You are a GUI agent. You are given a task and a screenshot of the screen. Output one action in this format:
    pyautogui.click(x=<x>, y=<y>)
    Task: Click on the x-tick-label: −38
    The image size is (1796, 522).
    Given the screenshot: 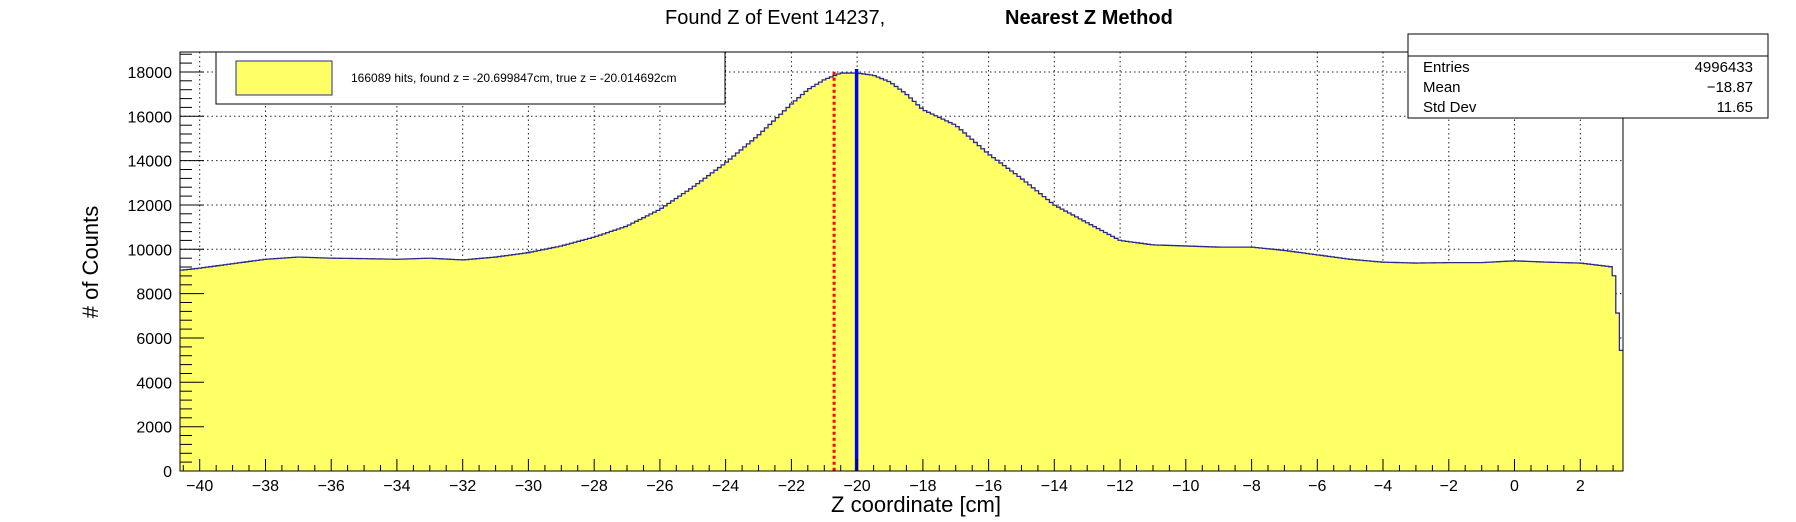 What is the action you would take?
    pyautogui.click(x=265, y=486)
    